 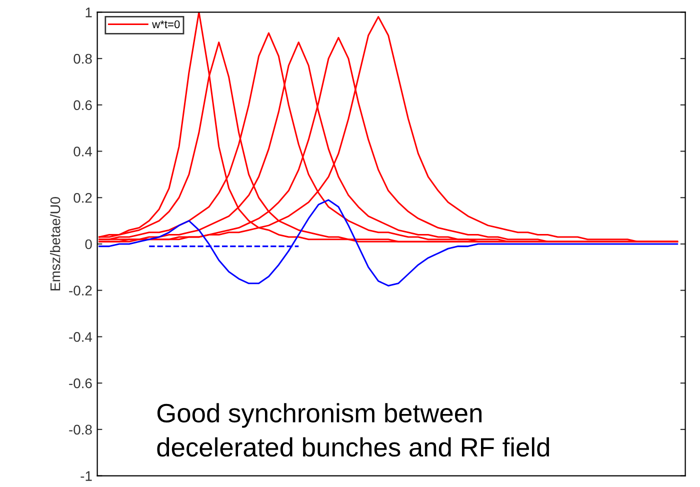 What do you see at coordinates (166, 24) in the screenshot?
I see `legend-label: w*t=0` at bounding box center [166, 24].